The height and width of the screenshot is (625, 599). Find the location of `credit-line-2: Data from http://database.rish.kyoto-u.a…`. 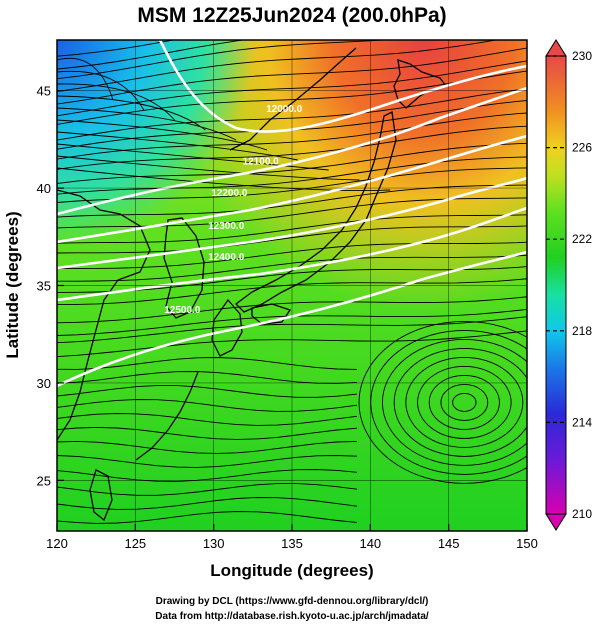

credit-line-2: Data from http://database.rish.kyoto-u.a… is located at coordinates (292, 616).